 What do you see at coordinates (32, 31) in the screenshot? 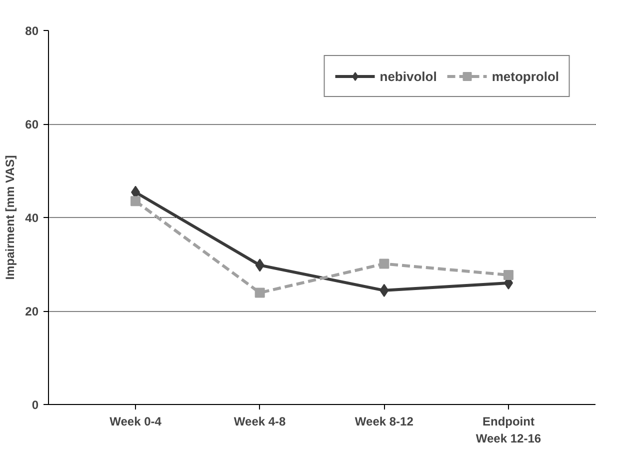
I see `y-tick-label: 80` at bounding box center [32, 31].